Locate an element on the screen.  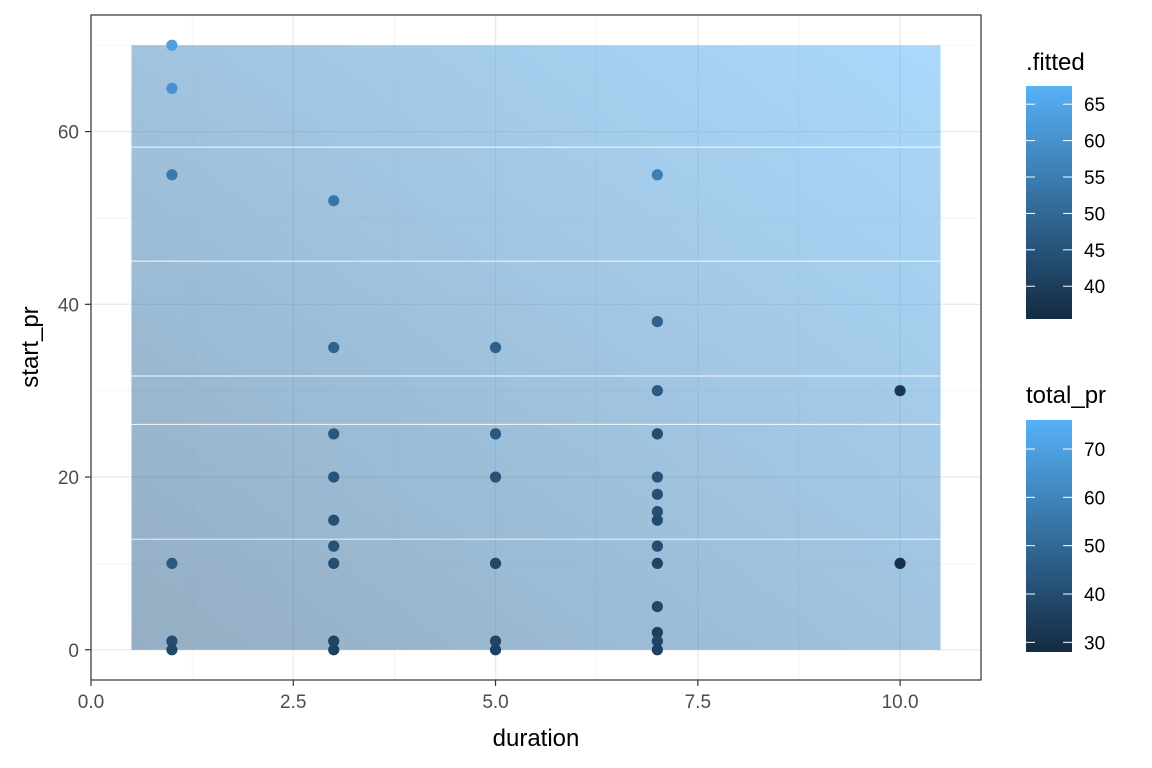
x-tick-label: 7.5 is located at coordinates (698, 702).